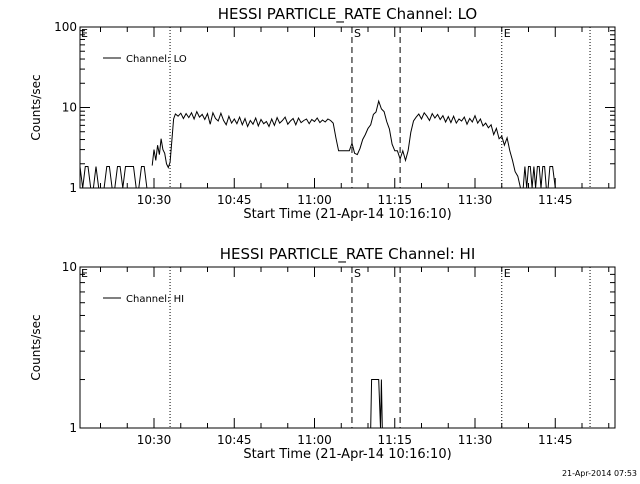  Describe the element at coordinates (65, 27) in the screenshot. I see `y-tick-label: 100` at that location.